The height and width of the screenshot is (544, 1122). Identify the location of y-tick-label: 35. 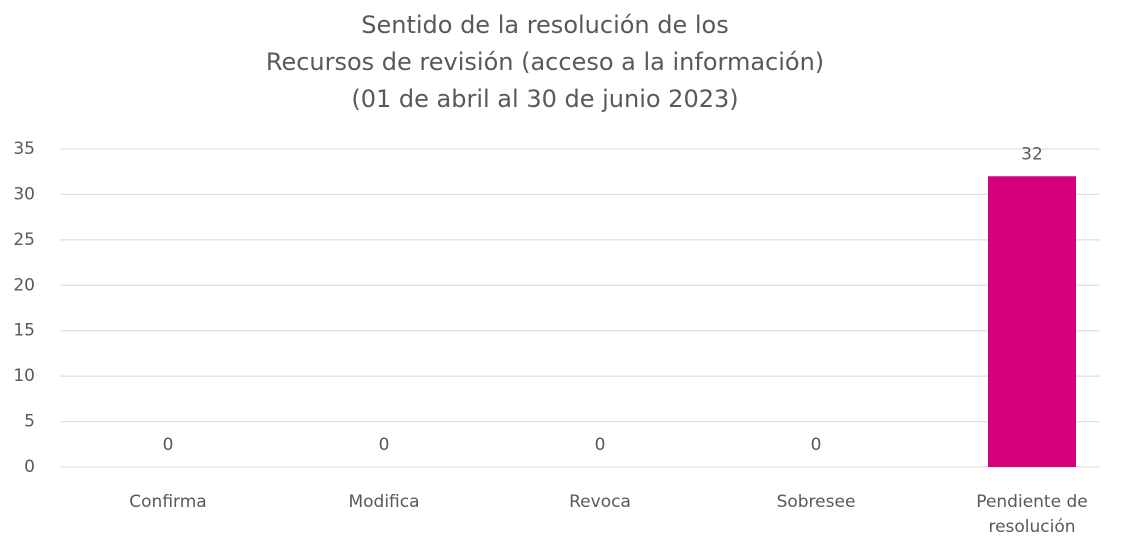
(24, 149).